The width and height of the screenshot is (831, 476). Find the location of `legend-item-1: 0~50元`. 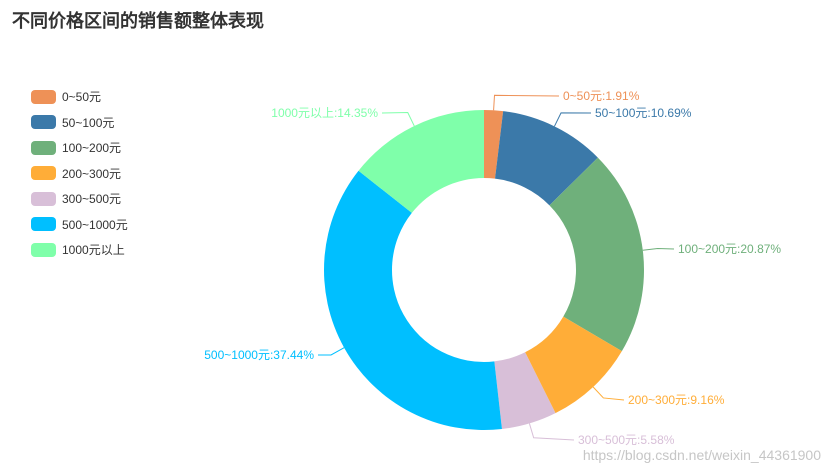

legend-item-1: 0~50元 is located at coordinates (79, 97).